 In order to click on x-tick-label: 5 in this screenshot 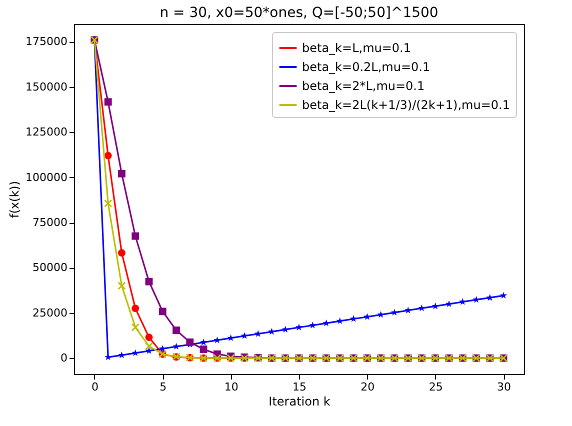, I will do `click(163, 387)`.